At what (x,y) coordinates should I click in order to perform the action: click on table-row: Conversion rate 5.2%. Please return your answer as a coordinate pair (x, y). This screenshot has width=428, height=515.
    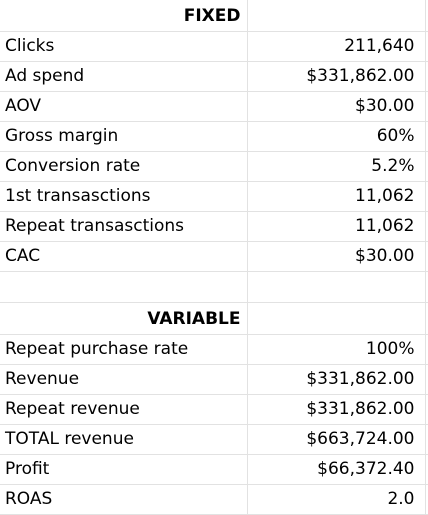
    Looking at the image, I should click on (214, 166).